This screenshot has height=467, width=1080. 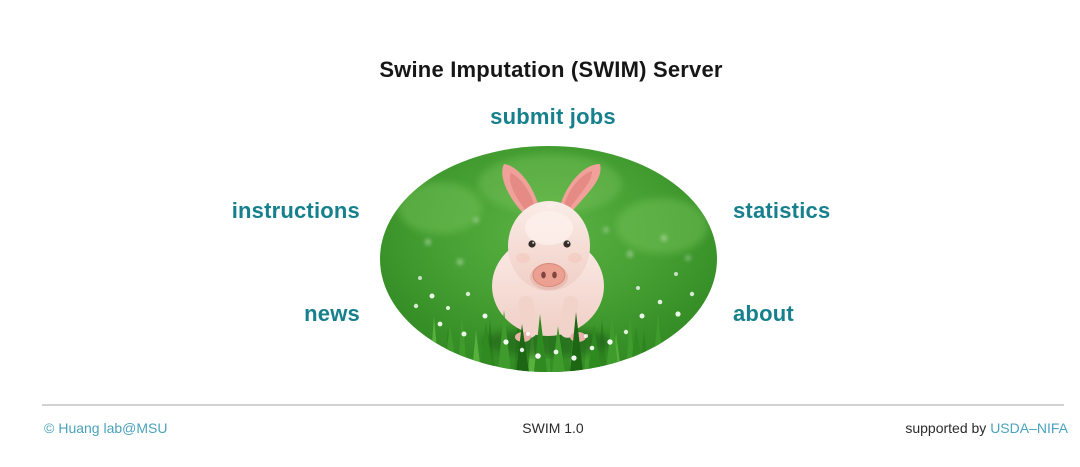 What do you see at coordinates (549, 275) in the screenshot?
I see `pig-snout` at bounding box center [549, 275].